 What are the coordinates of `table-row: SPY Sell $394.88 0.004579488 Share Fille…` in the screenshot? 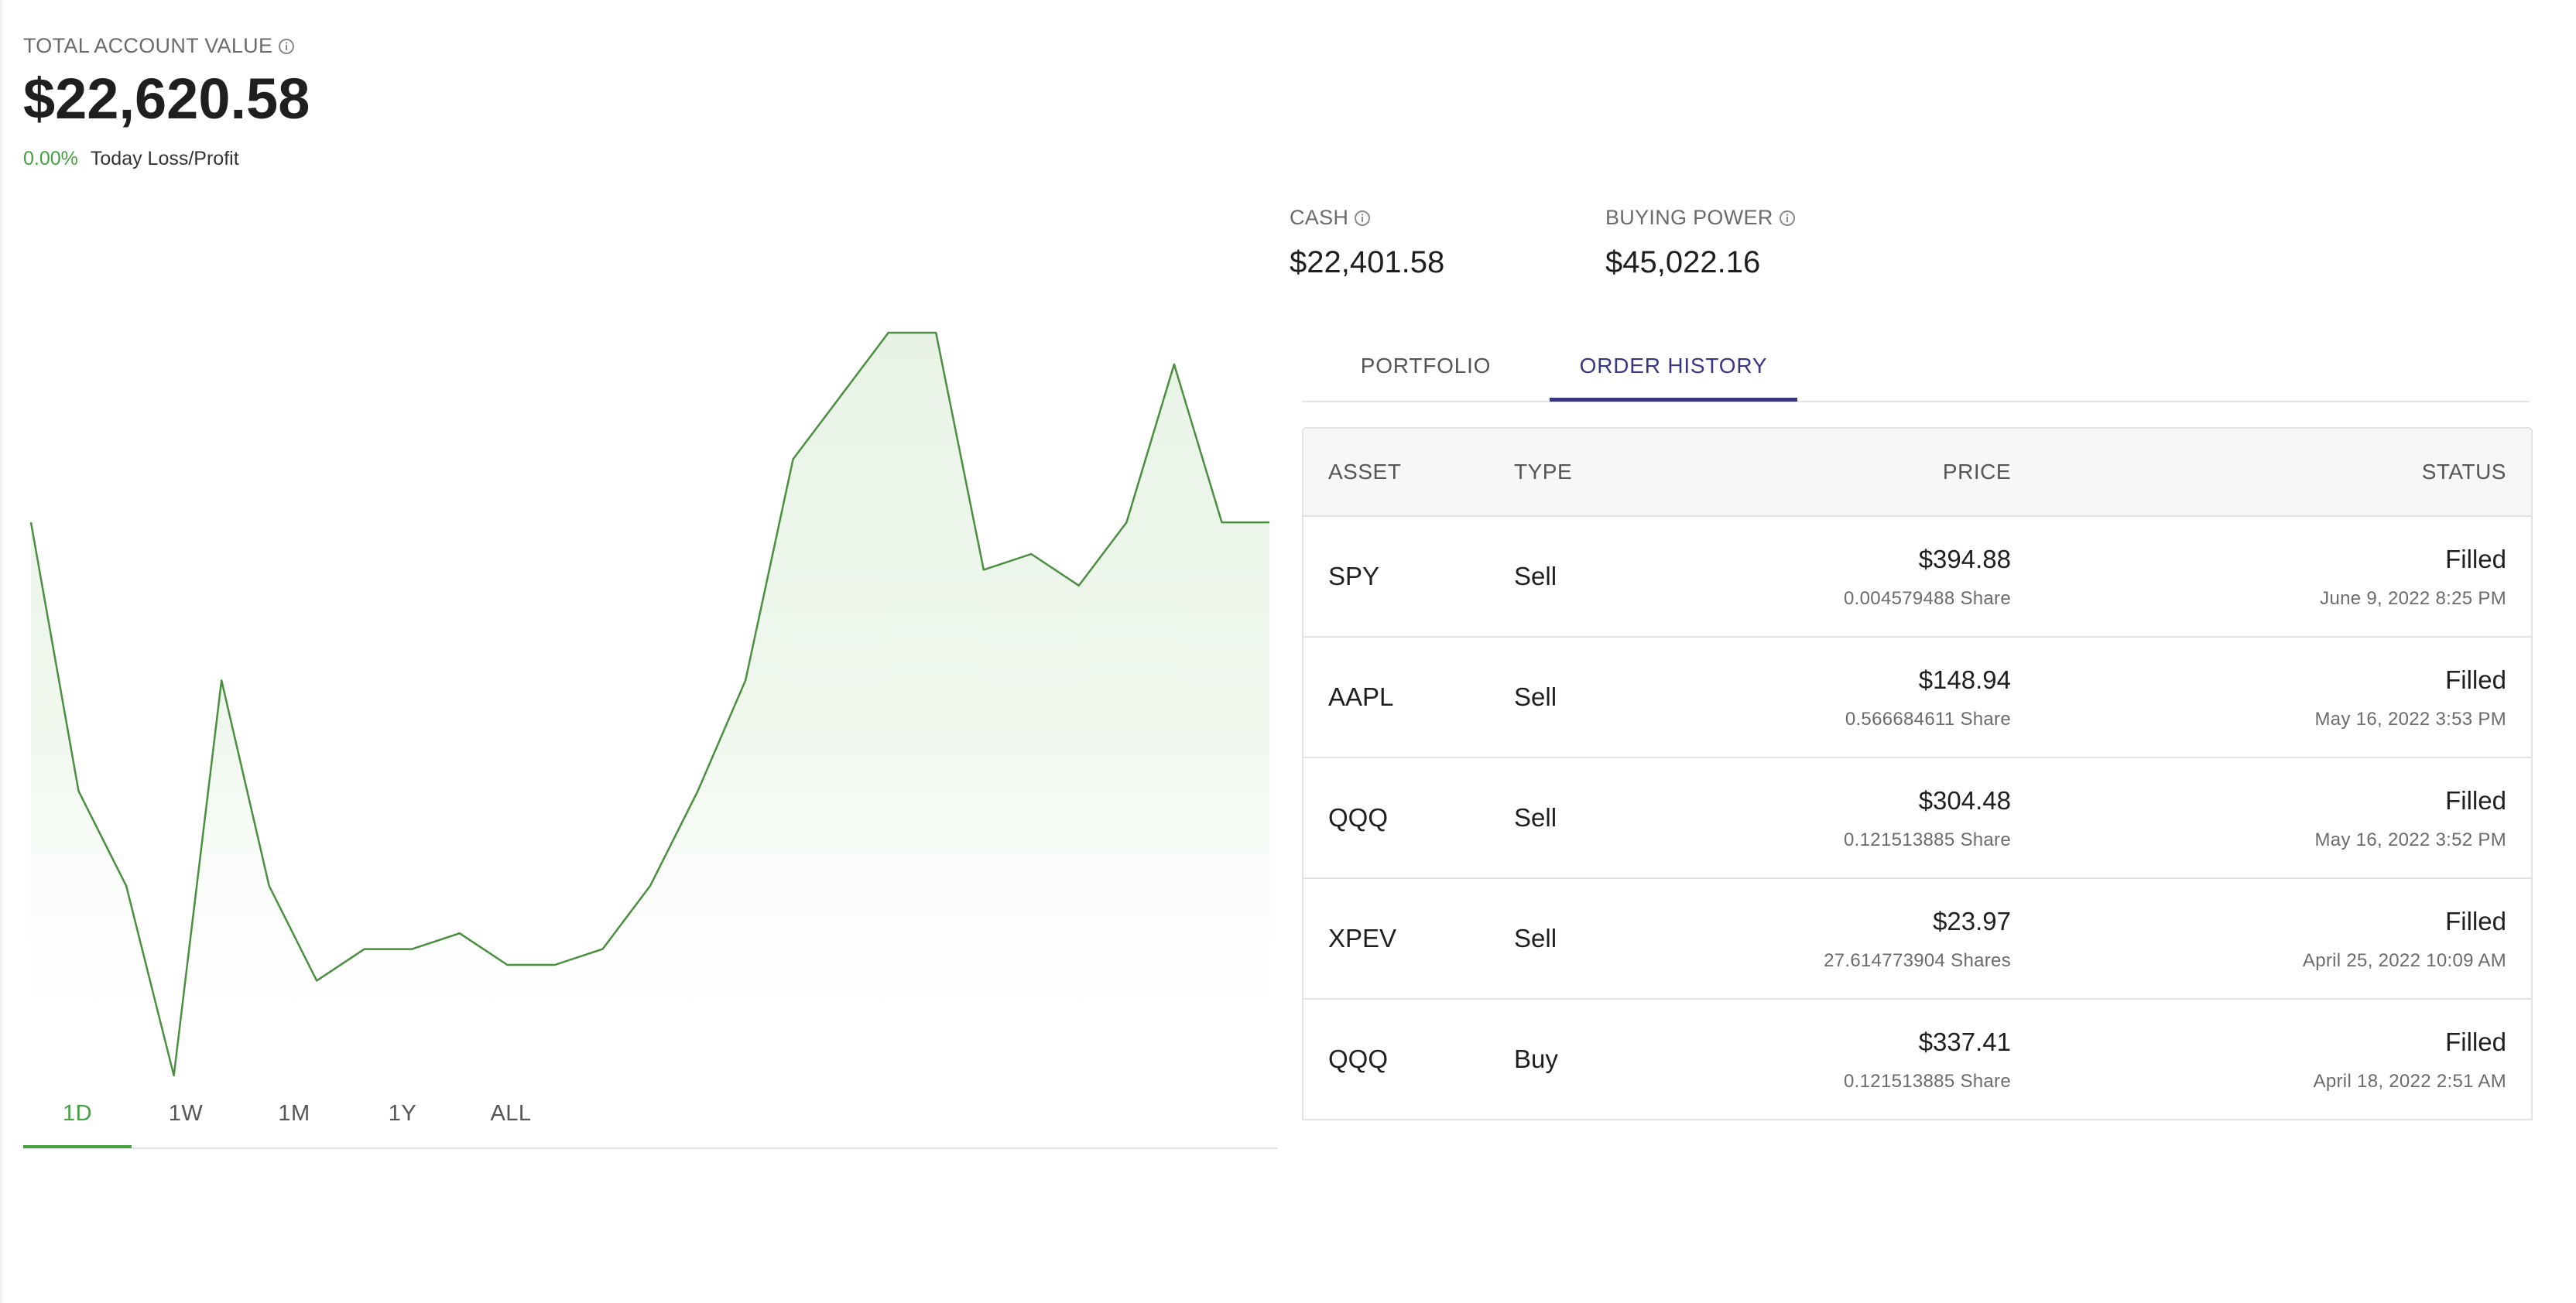 It's located at (1917, 577).